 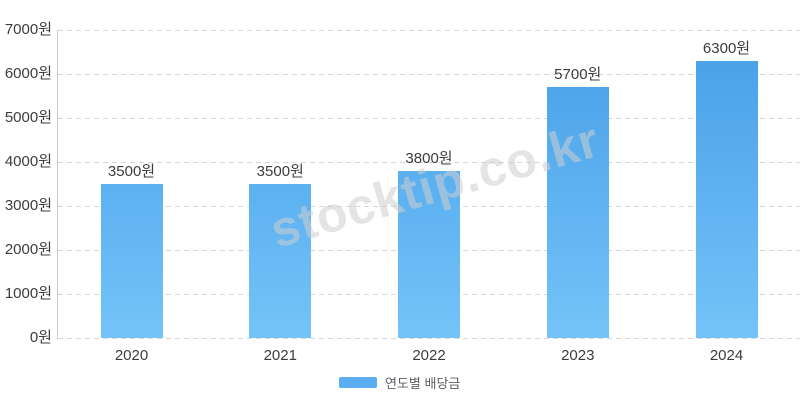 I want to click on legend-label: 연도별 배당금, so click(x=423, y=383).